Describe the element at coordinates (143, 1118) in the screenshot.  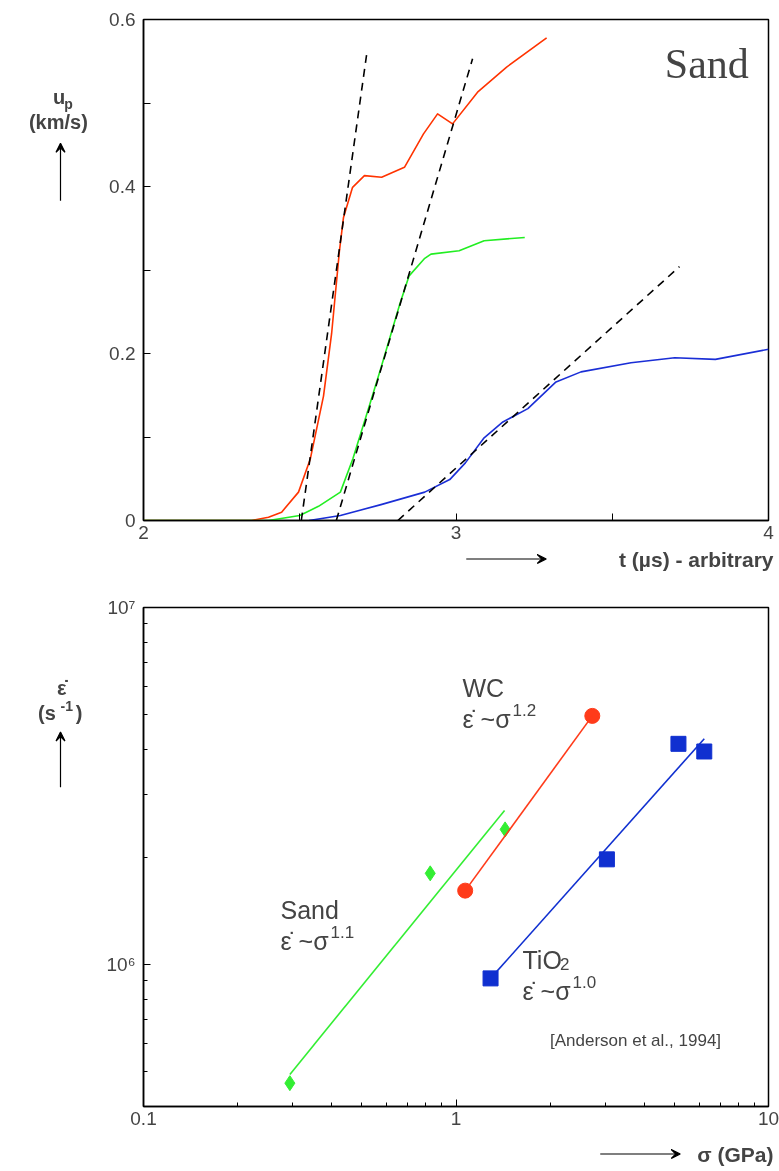
I see `x-tick-label: 0.1` at that location.